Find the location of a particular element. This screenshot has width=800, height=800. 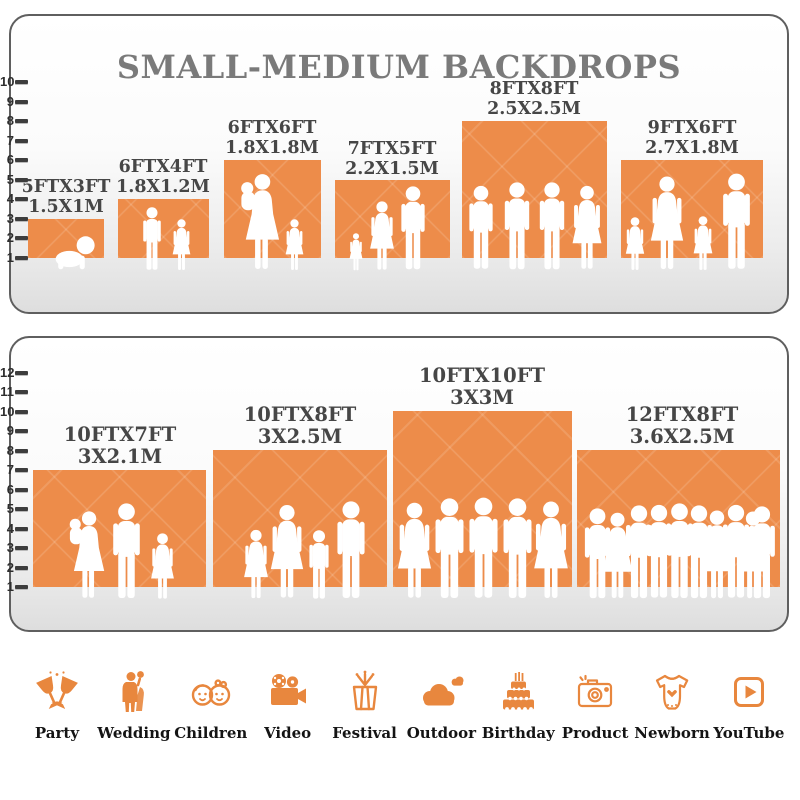

page-title: SMALL-MEDIUM BACKDROPS is located at coordinates (399, 67).